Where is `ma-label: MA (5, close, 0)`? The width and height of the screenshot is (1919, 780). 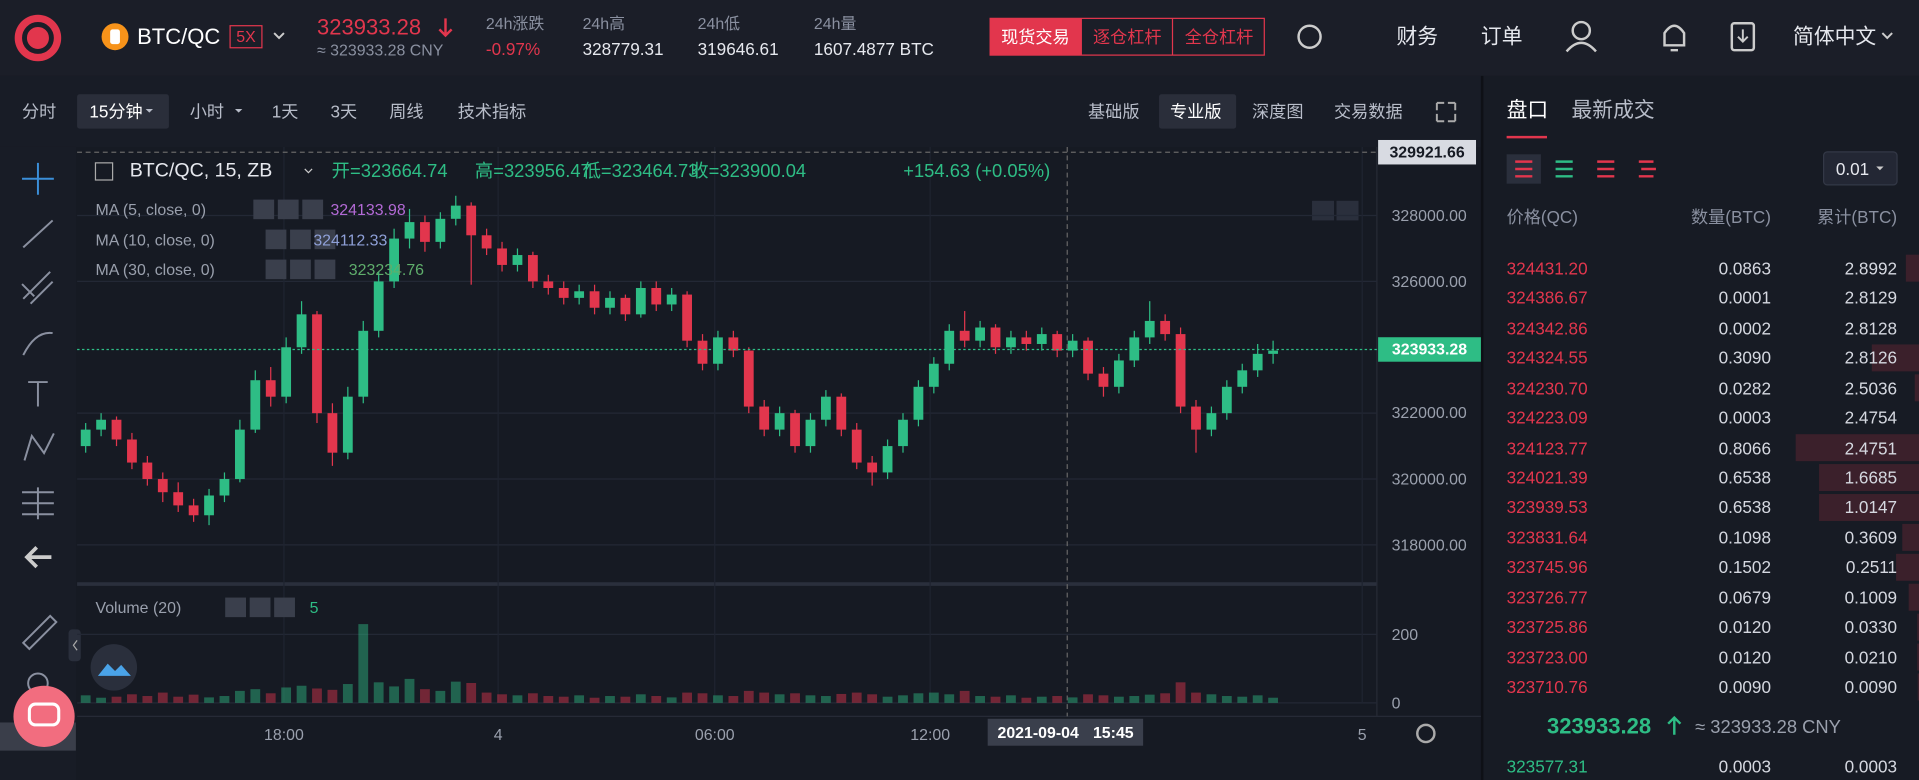
ma-label: MA (5, close, 0) is located at coordinates (150, 209).